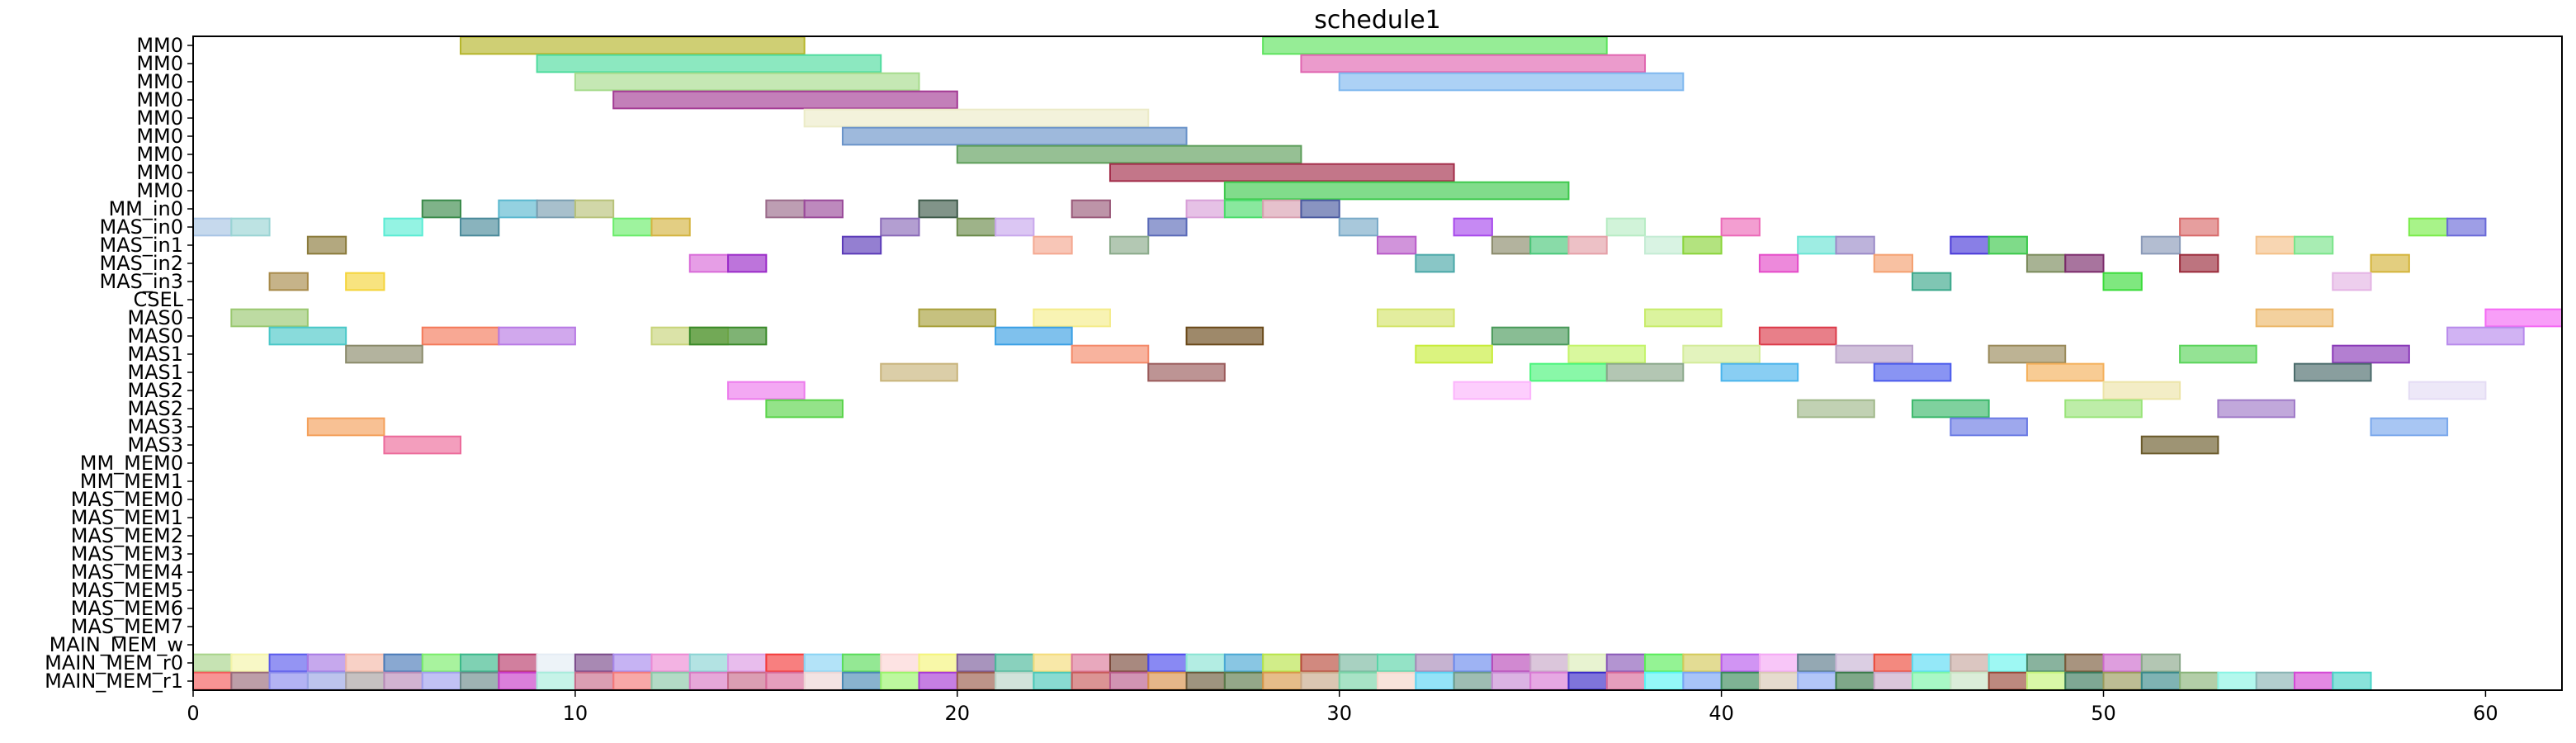 Image resolution: width=2576 pixels, height=743 pixels. Describe the element at coordinates (127, 626) in the screenshot. I see `y-tick-label: MAS_MEM7` at that location.